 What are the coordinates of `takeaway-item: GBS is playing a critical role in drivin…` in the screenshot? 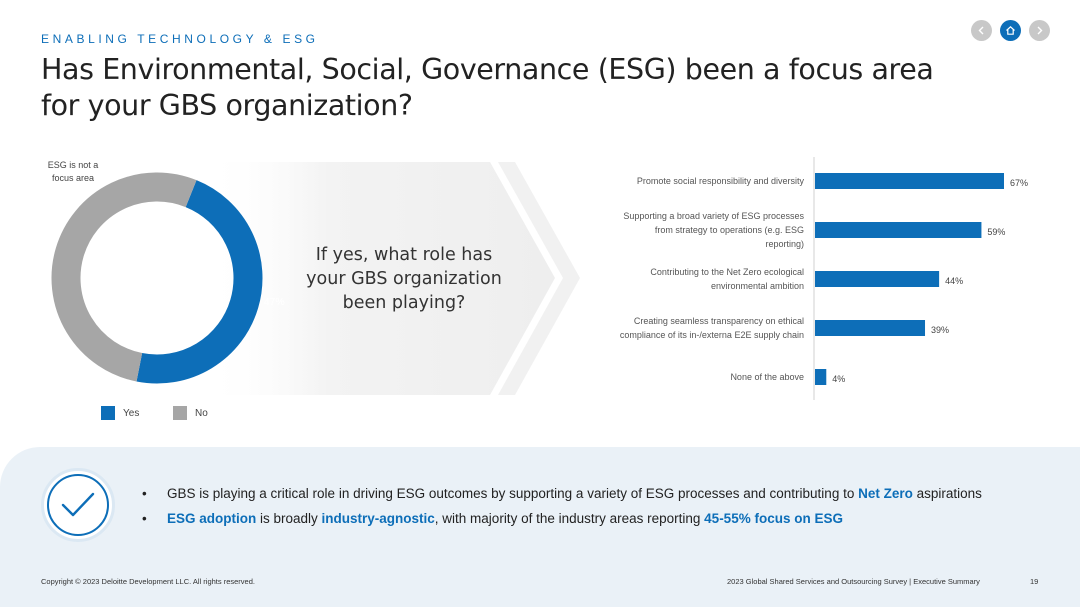 It's located at (590, 493).